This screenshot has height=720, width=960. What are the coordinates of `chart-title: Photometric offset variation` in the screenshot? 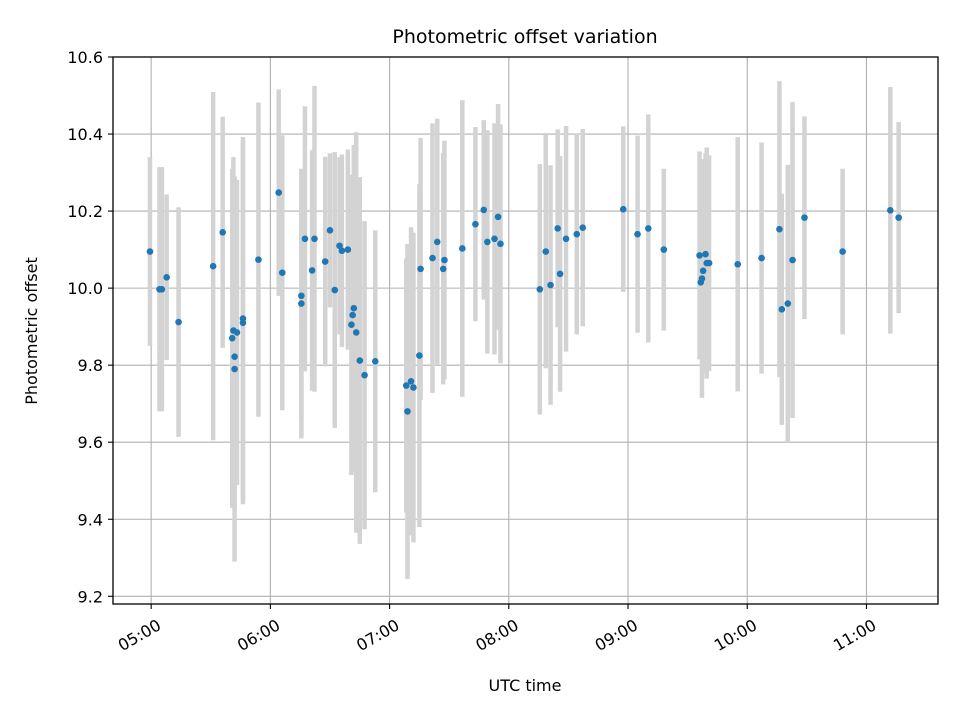 It's located at (524, 37).